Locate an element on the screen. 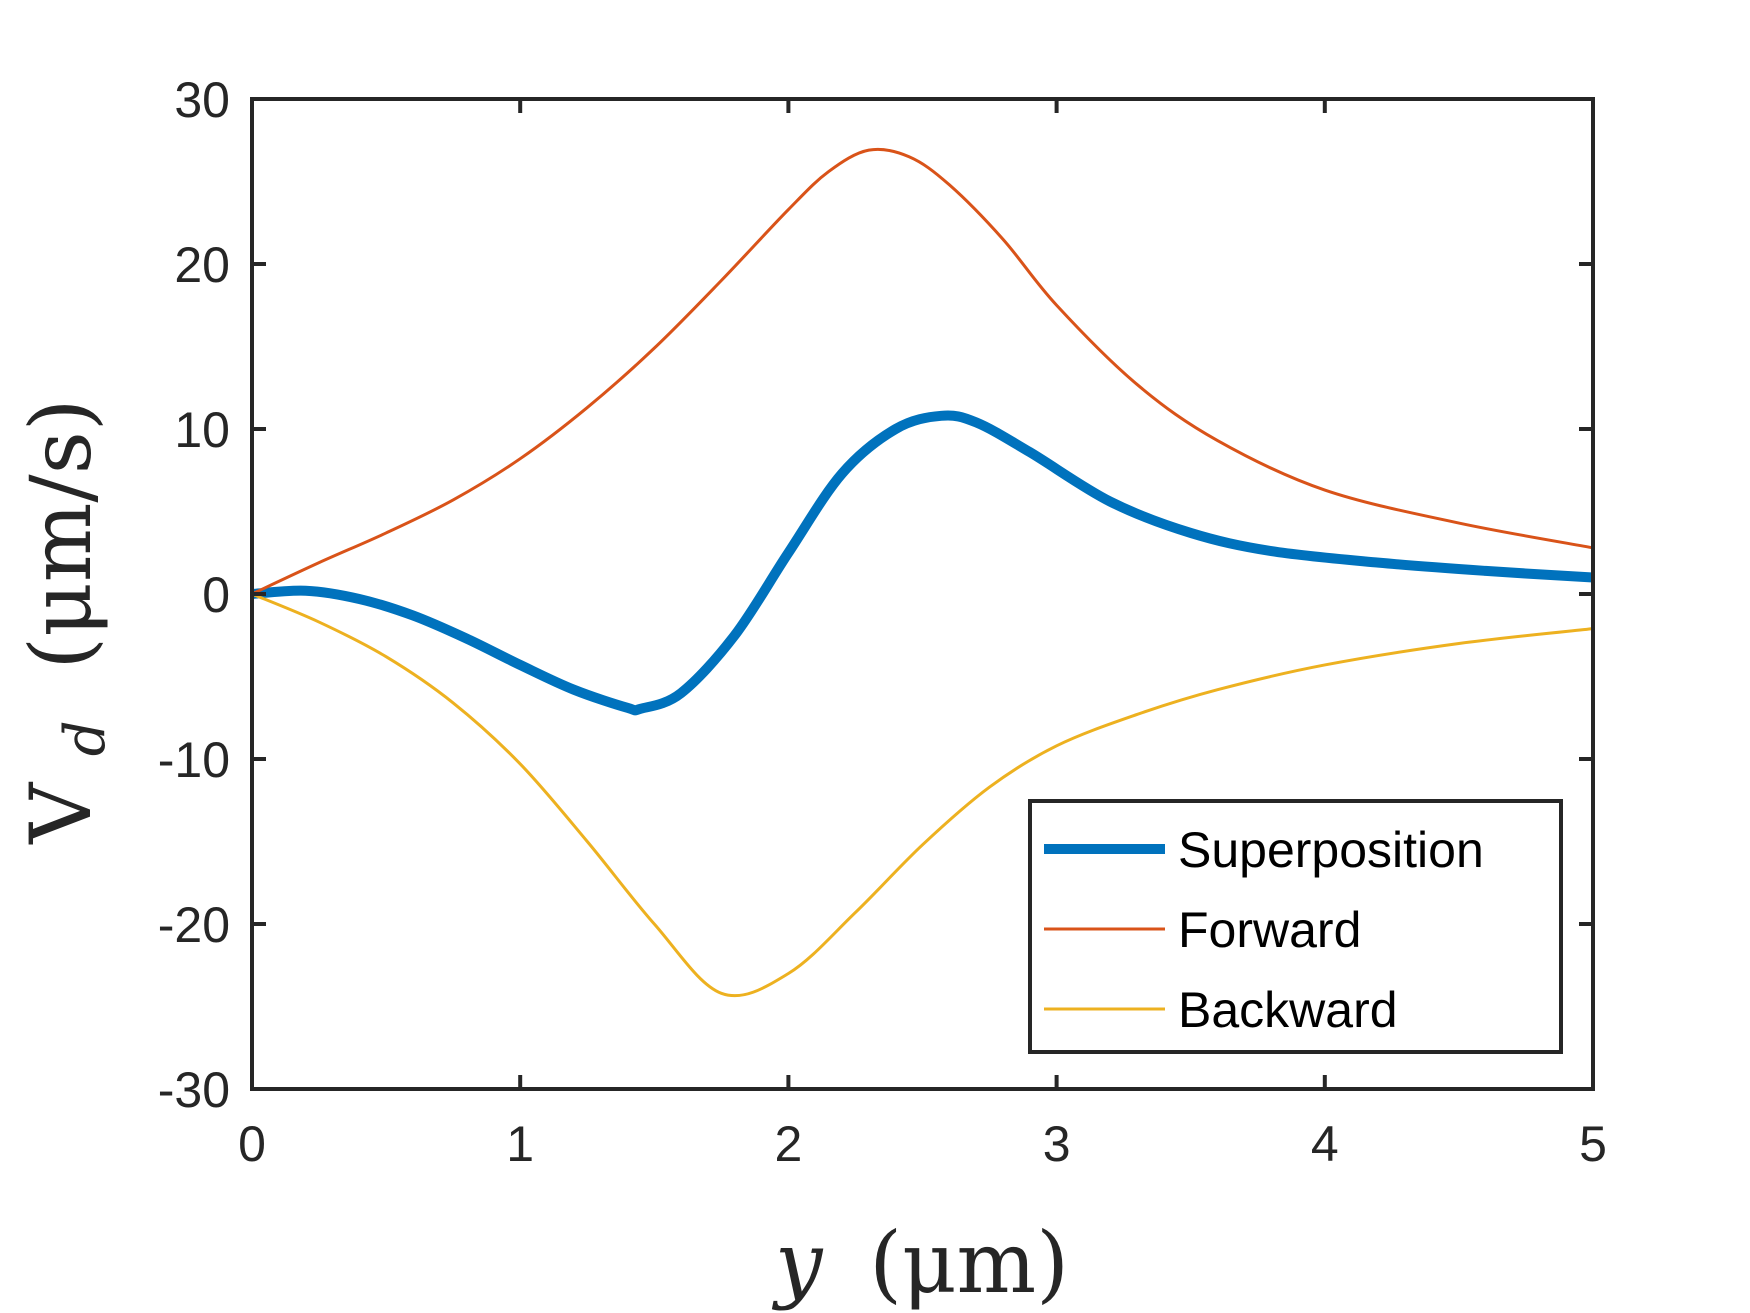  x-tick-label: 3 is located at coordinates (1057, 1144).